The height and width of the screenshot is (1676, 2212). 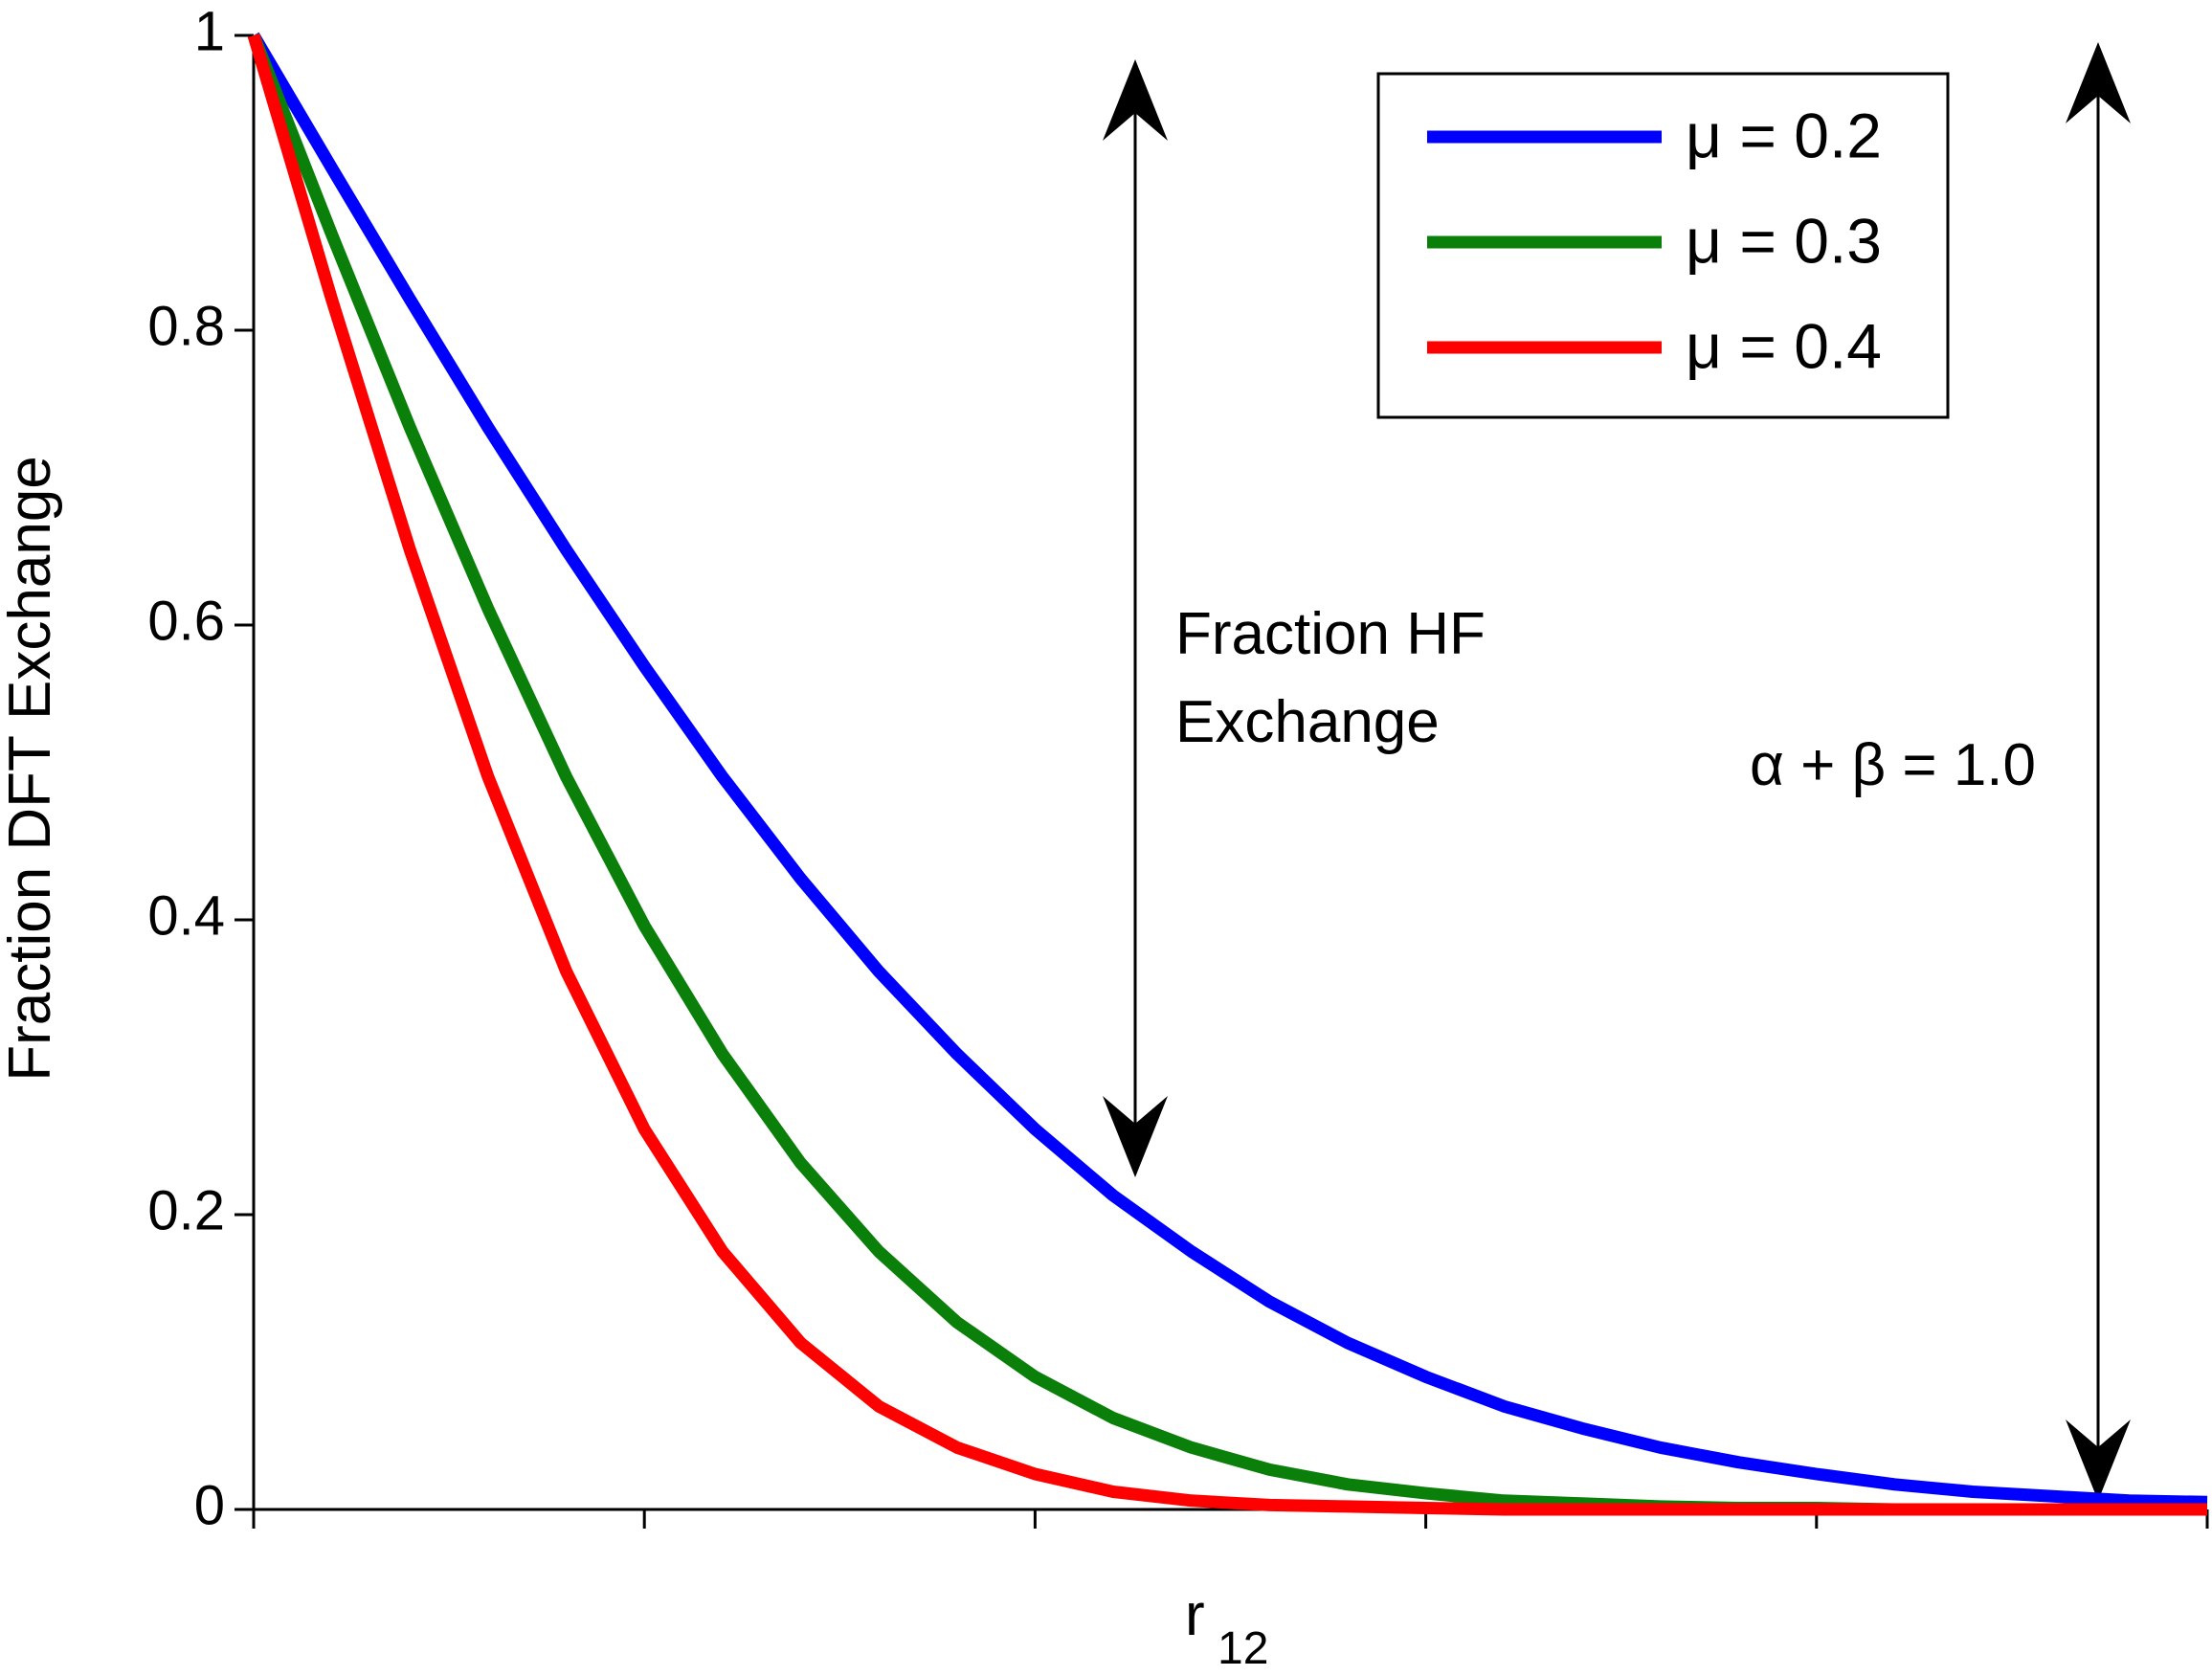 What do you see at coordinates (1893, 765) in the screenshot?
I see `annotation: α + β = 1.0` at bounding box center [1893, 765].